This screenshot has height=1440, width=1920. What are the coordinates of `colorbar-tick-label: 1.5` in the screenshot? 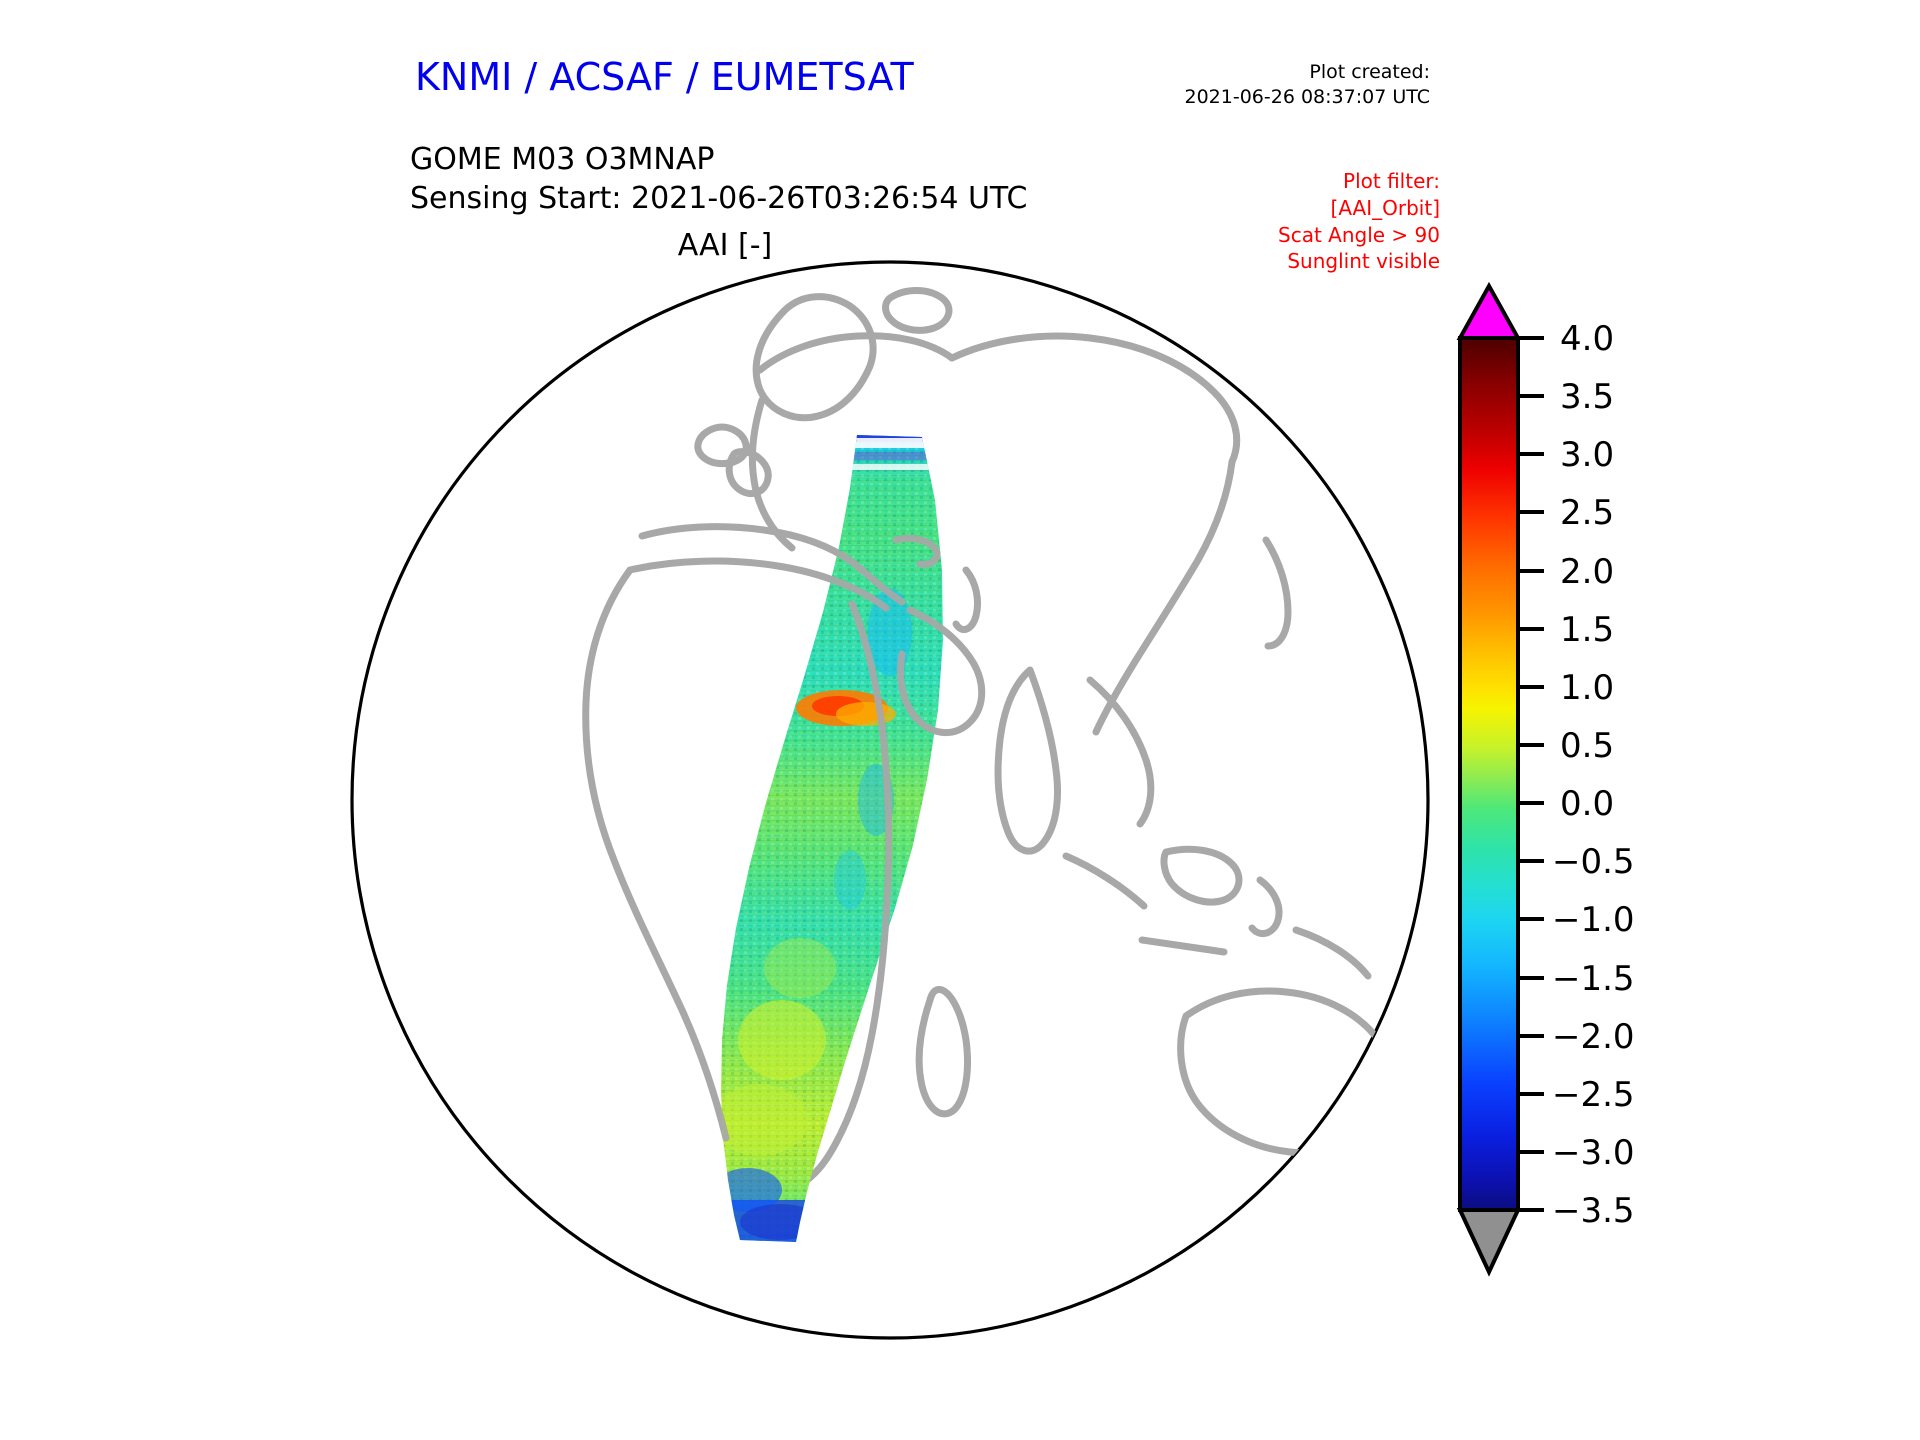 It's located at (1587, 630).